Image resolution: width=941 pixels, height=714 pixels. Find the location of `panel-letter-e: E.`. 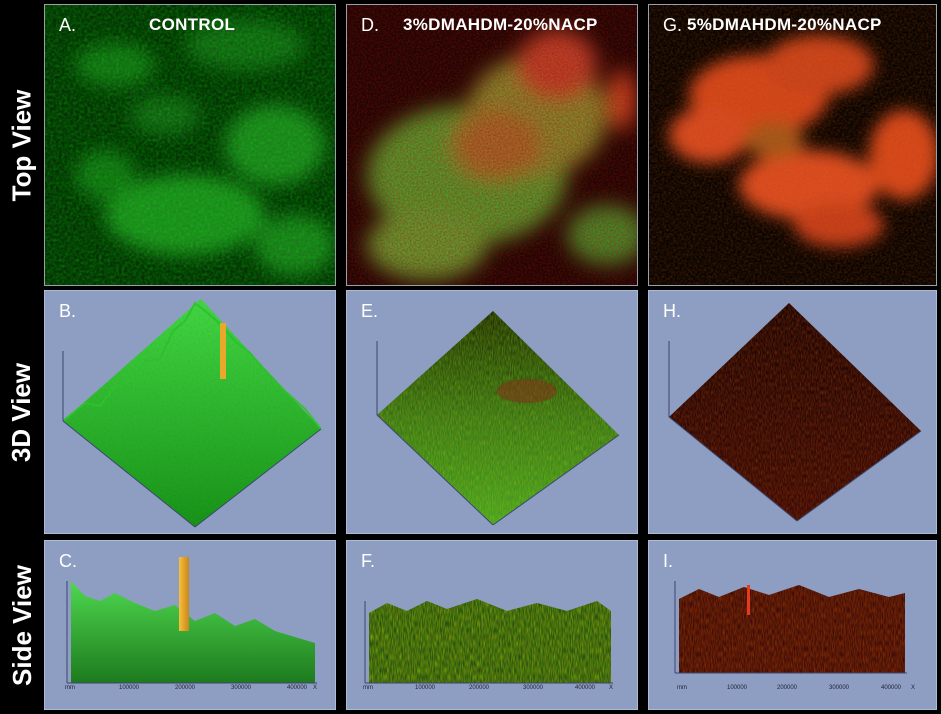

panel-letter-e: E. is located at coordinates (370, 311).